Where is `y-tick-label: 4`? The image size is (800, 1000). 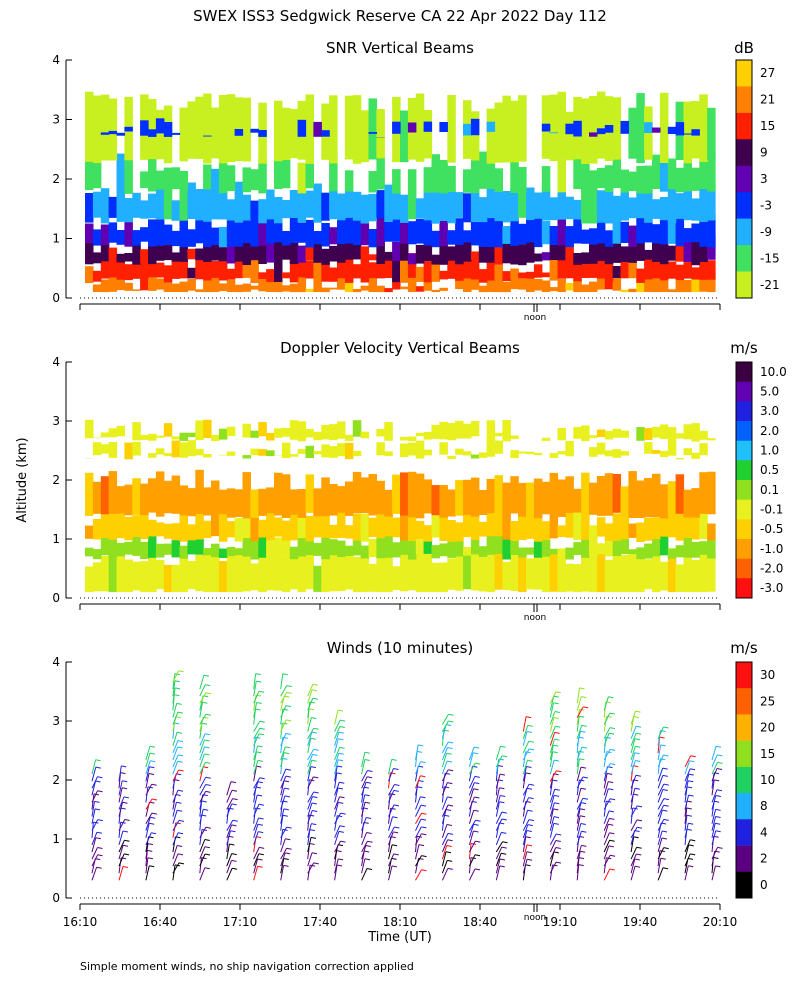
y-tick-label: 4 is located at coordinates (56, 662).